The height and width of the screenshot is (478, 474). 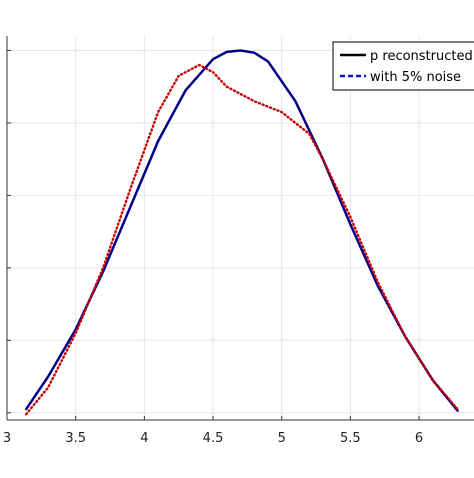 I want to click on legend-box, so click(x=403, y=66).